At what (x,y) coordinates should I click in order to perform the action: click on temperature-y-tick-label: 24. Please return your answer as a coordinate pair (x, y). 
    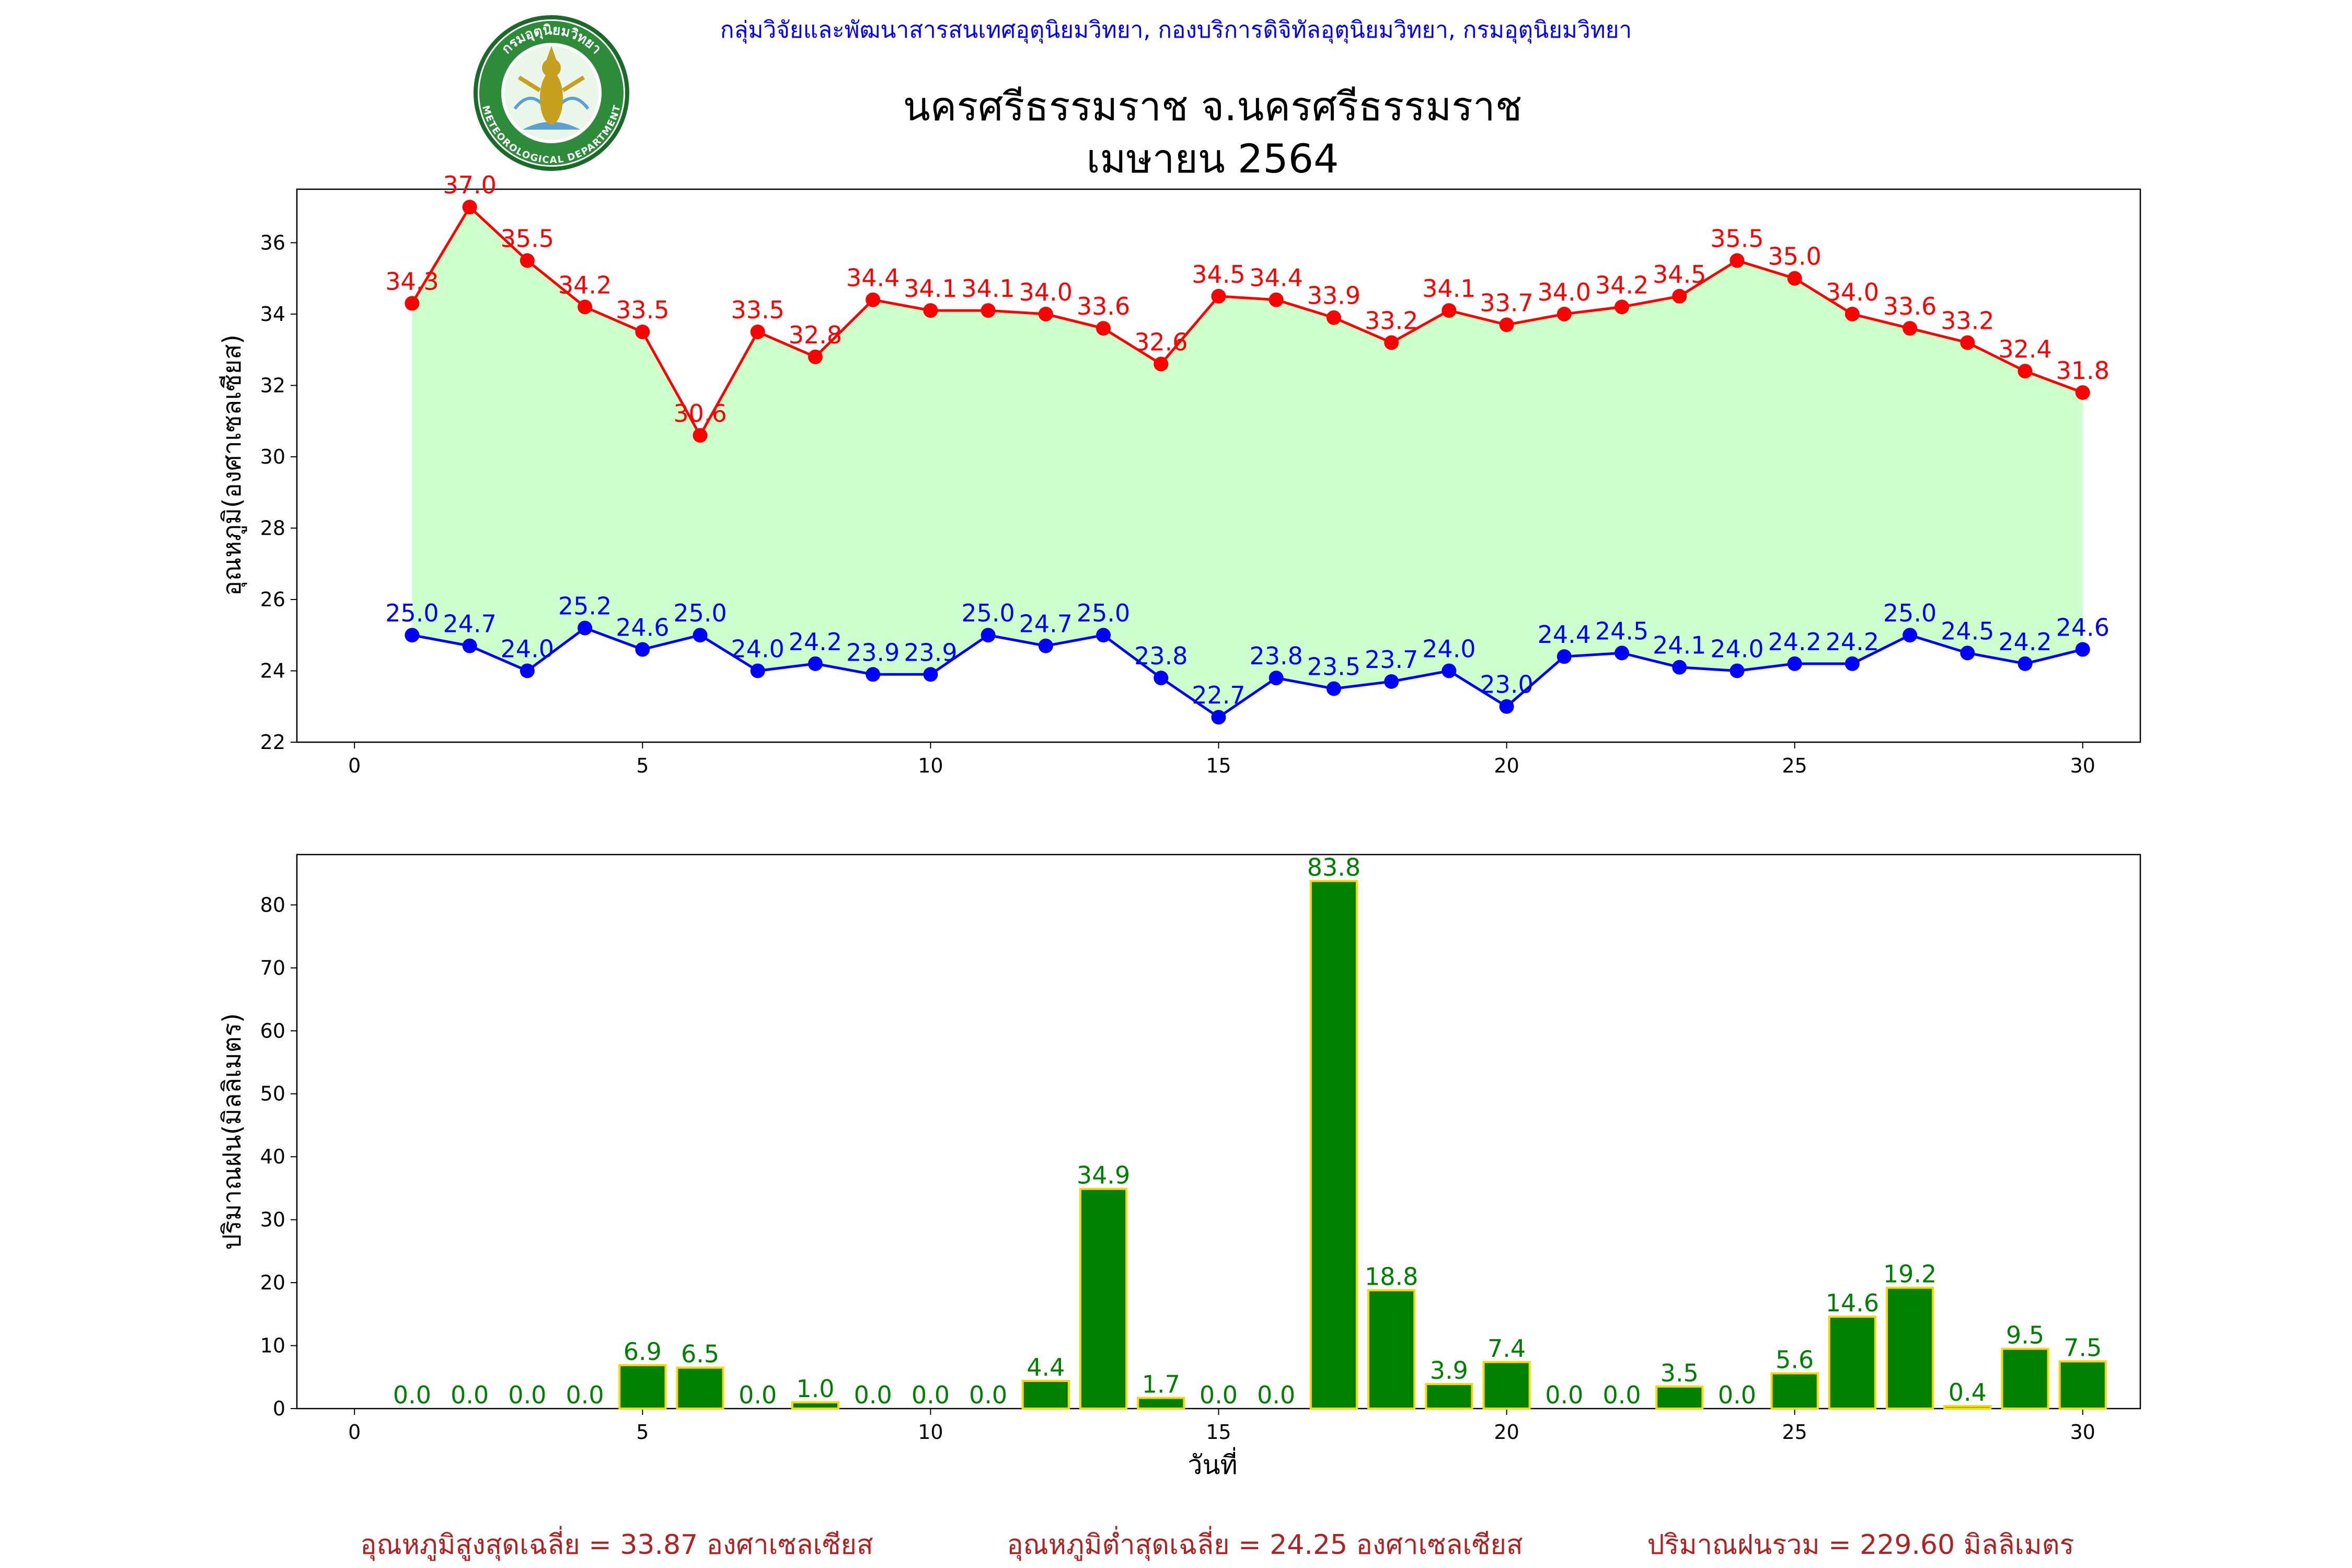
    Looking at the image, I should click on (272, 670).